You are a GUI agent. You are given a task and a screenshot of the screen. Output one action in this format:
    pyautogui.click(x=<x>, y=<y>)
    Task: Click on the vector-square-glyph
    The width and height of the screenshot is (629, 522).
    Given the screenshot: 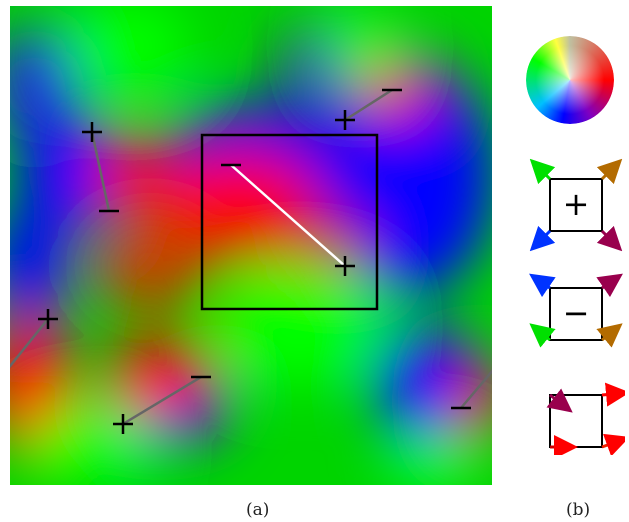 What is the action you would take?
    pyautogui.click(x=587, y=420)
    